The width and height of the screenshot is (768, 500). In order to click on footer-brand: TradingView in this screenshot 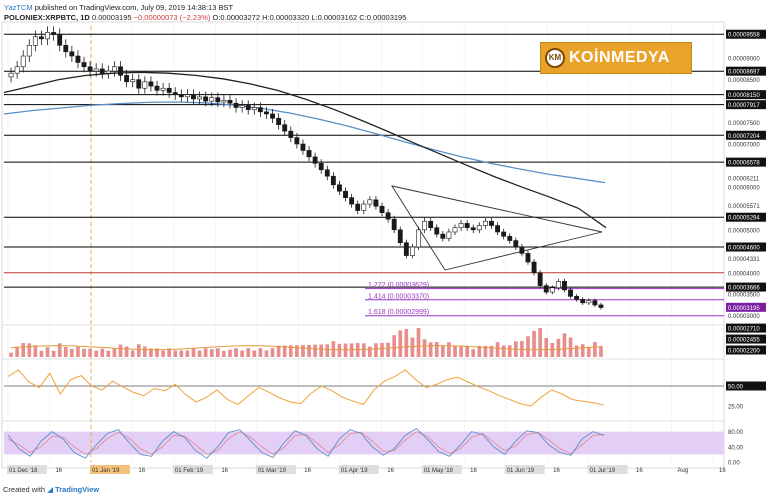, I will do `click(77, 489)`.